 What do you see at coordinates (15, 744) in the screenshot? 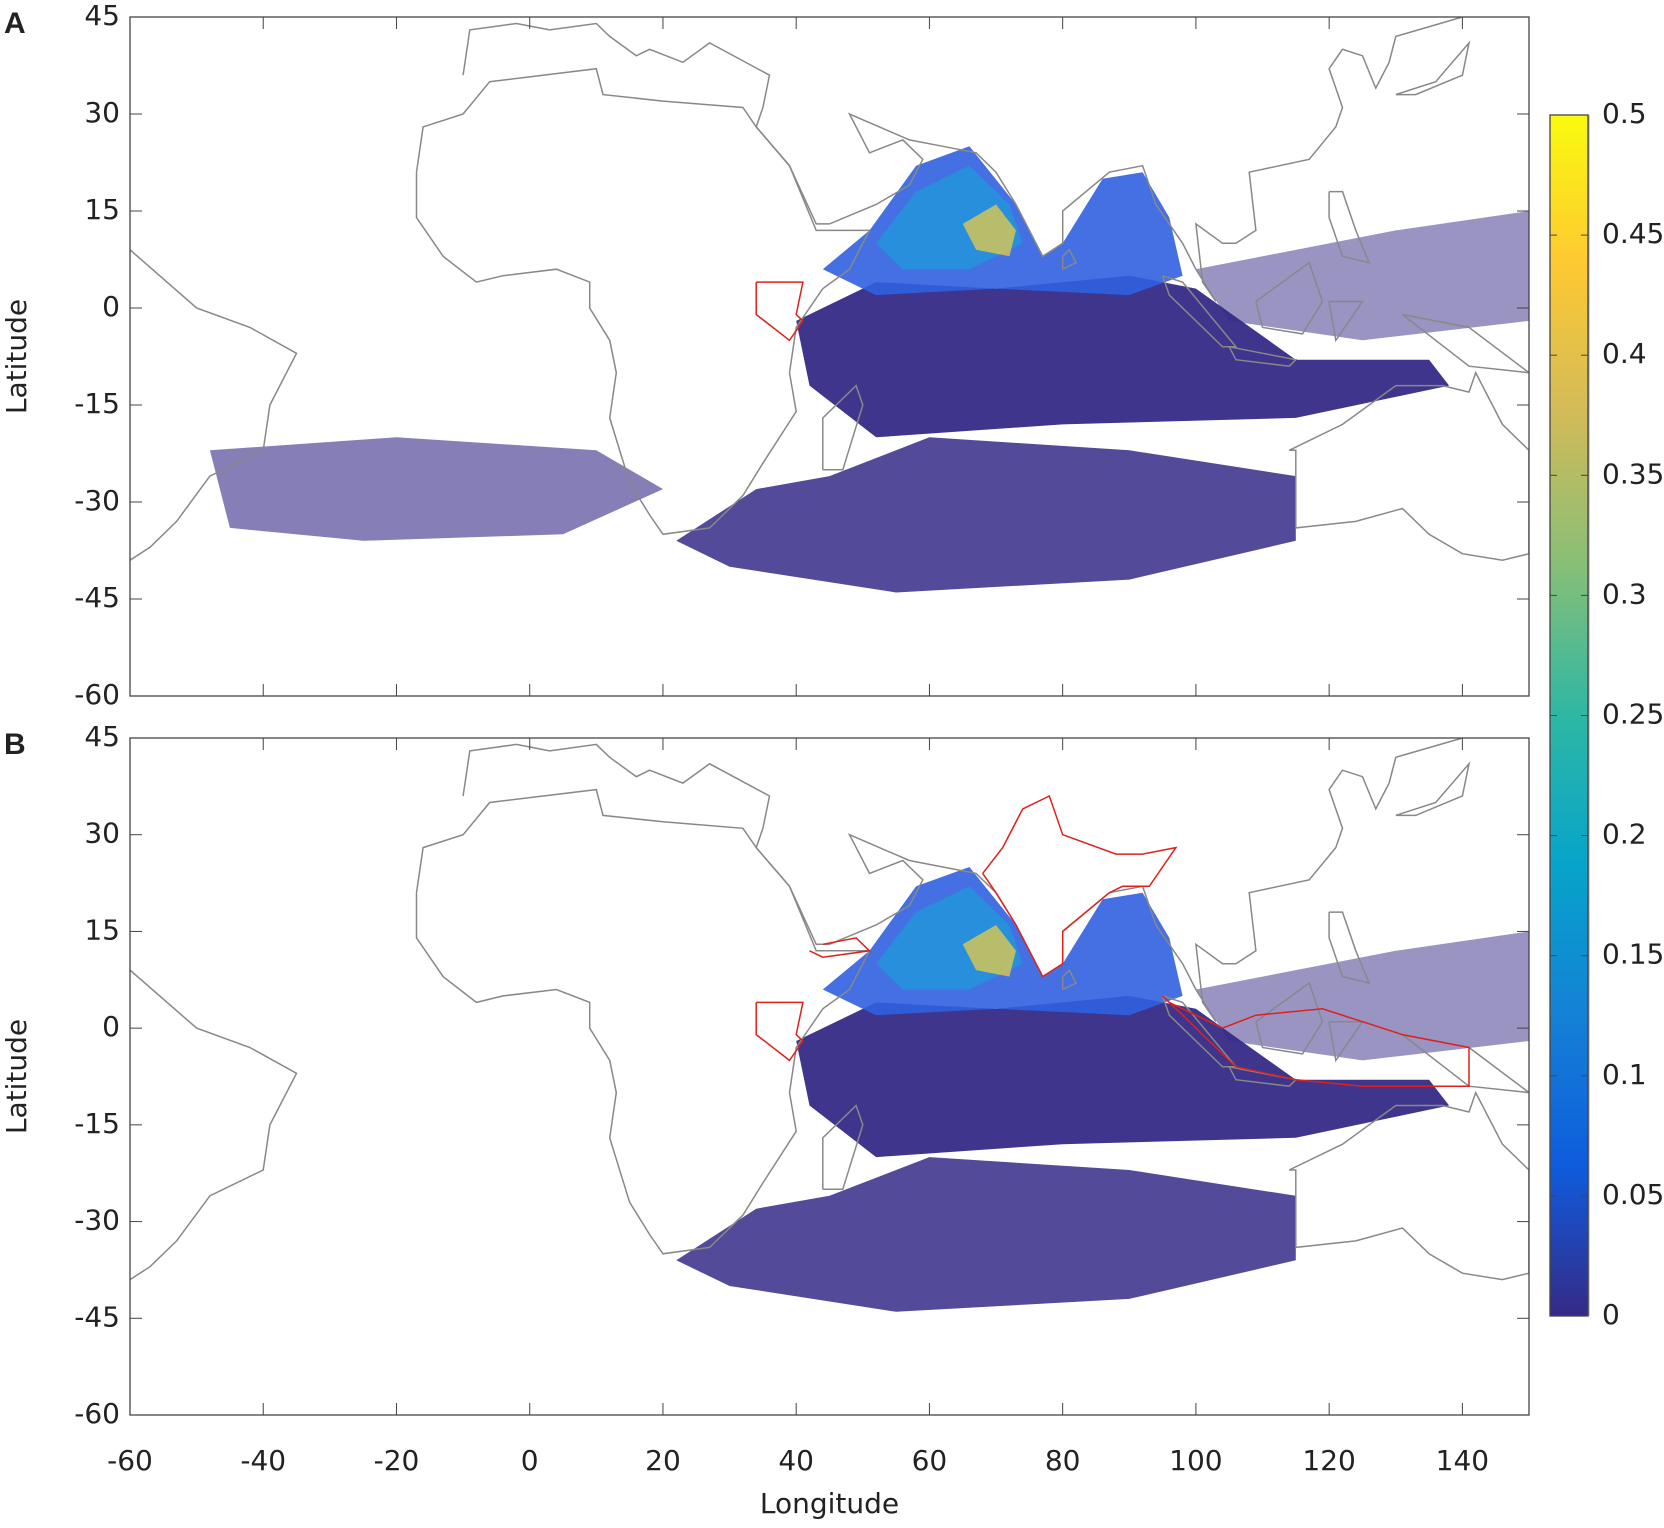
I see `panel-letter: B` at bounding box center [15, 744].